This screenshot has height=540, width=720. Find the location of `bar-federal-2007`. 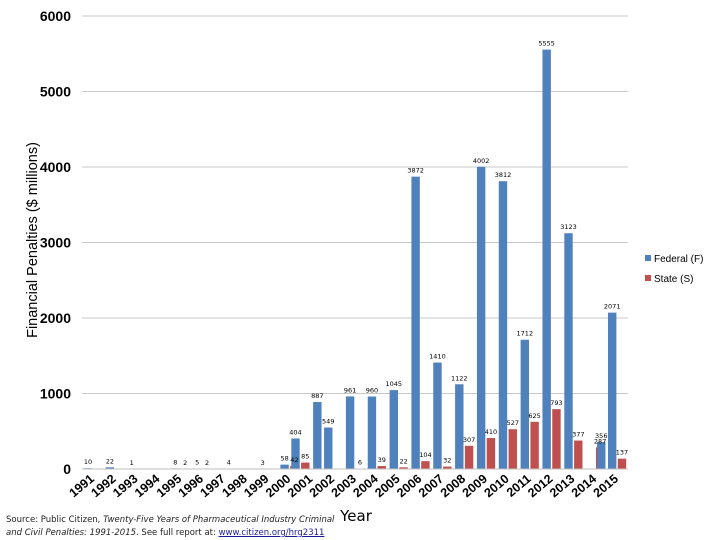

bar-federal-2007 is located at coordinates (437, 415).